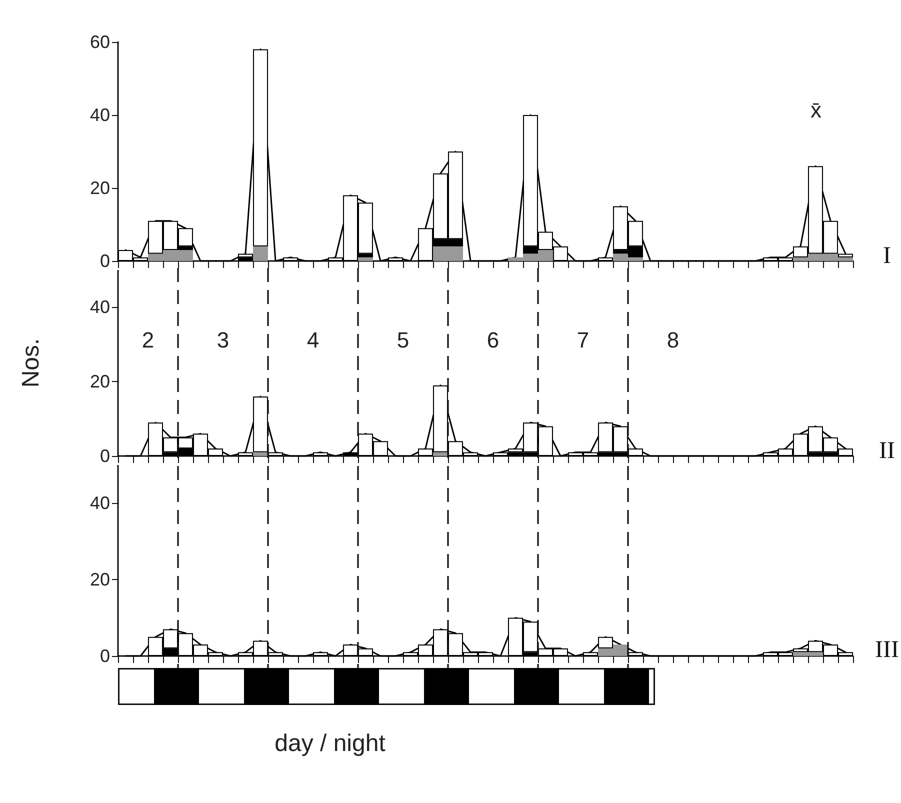  Describe the element at coordinates (330, 744) in the screenshot. I see `x-axis-title: day / night` at that location.